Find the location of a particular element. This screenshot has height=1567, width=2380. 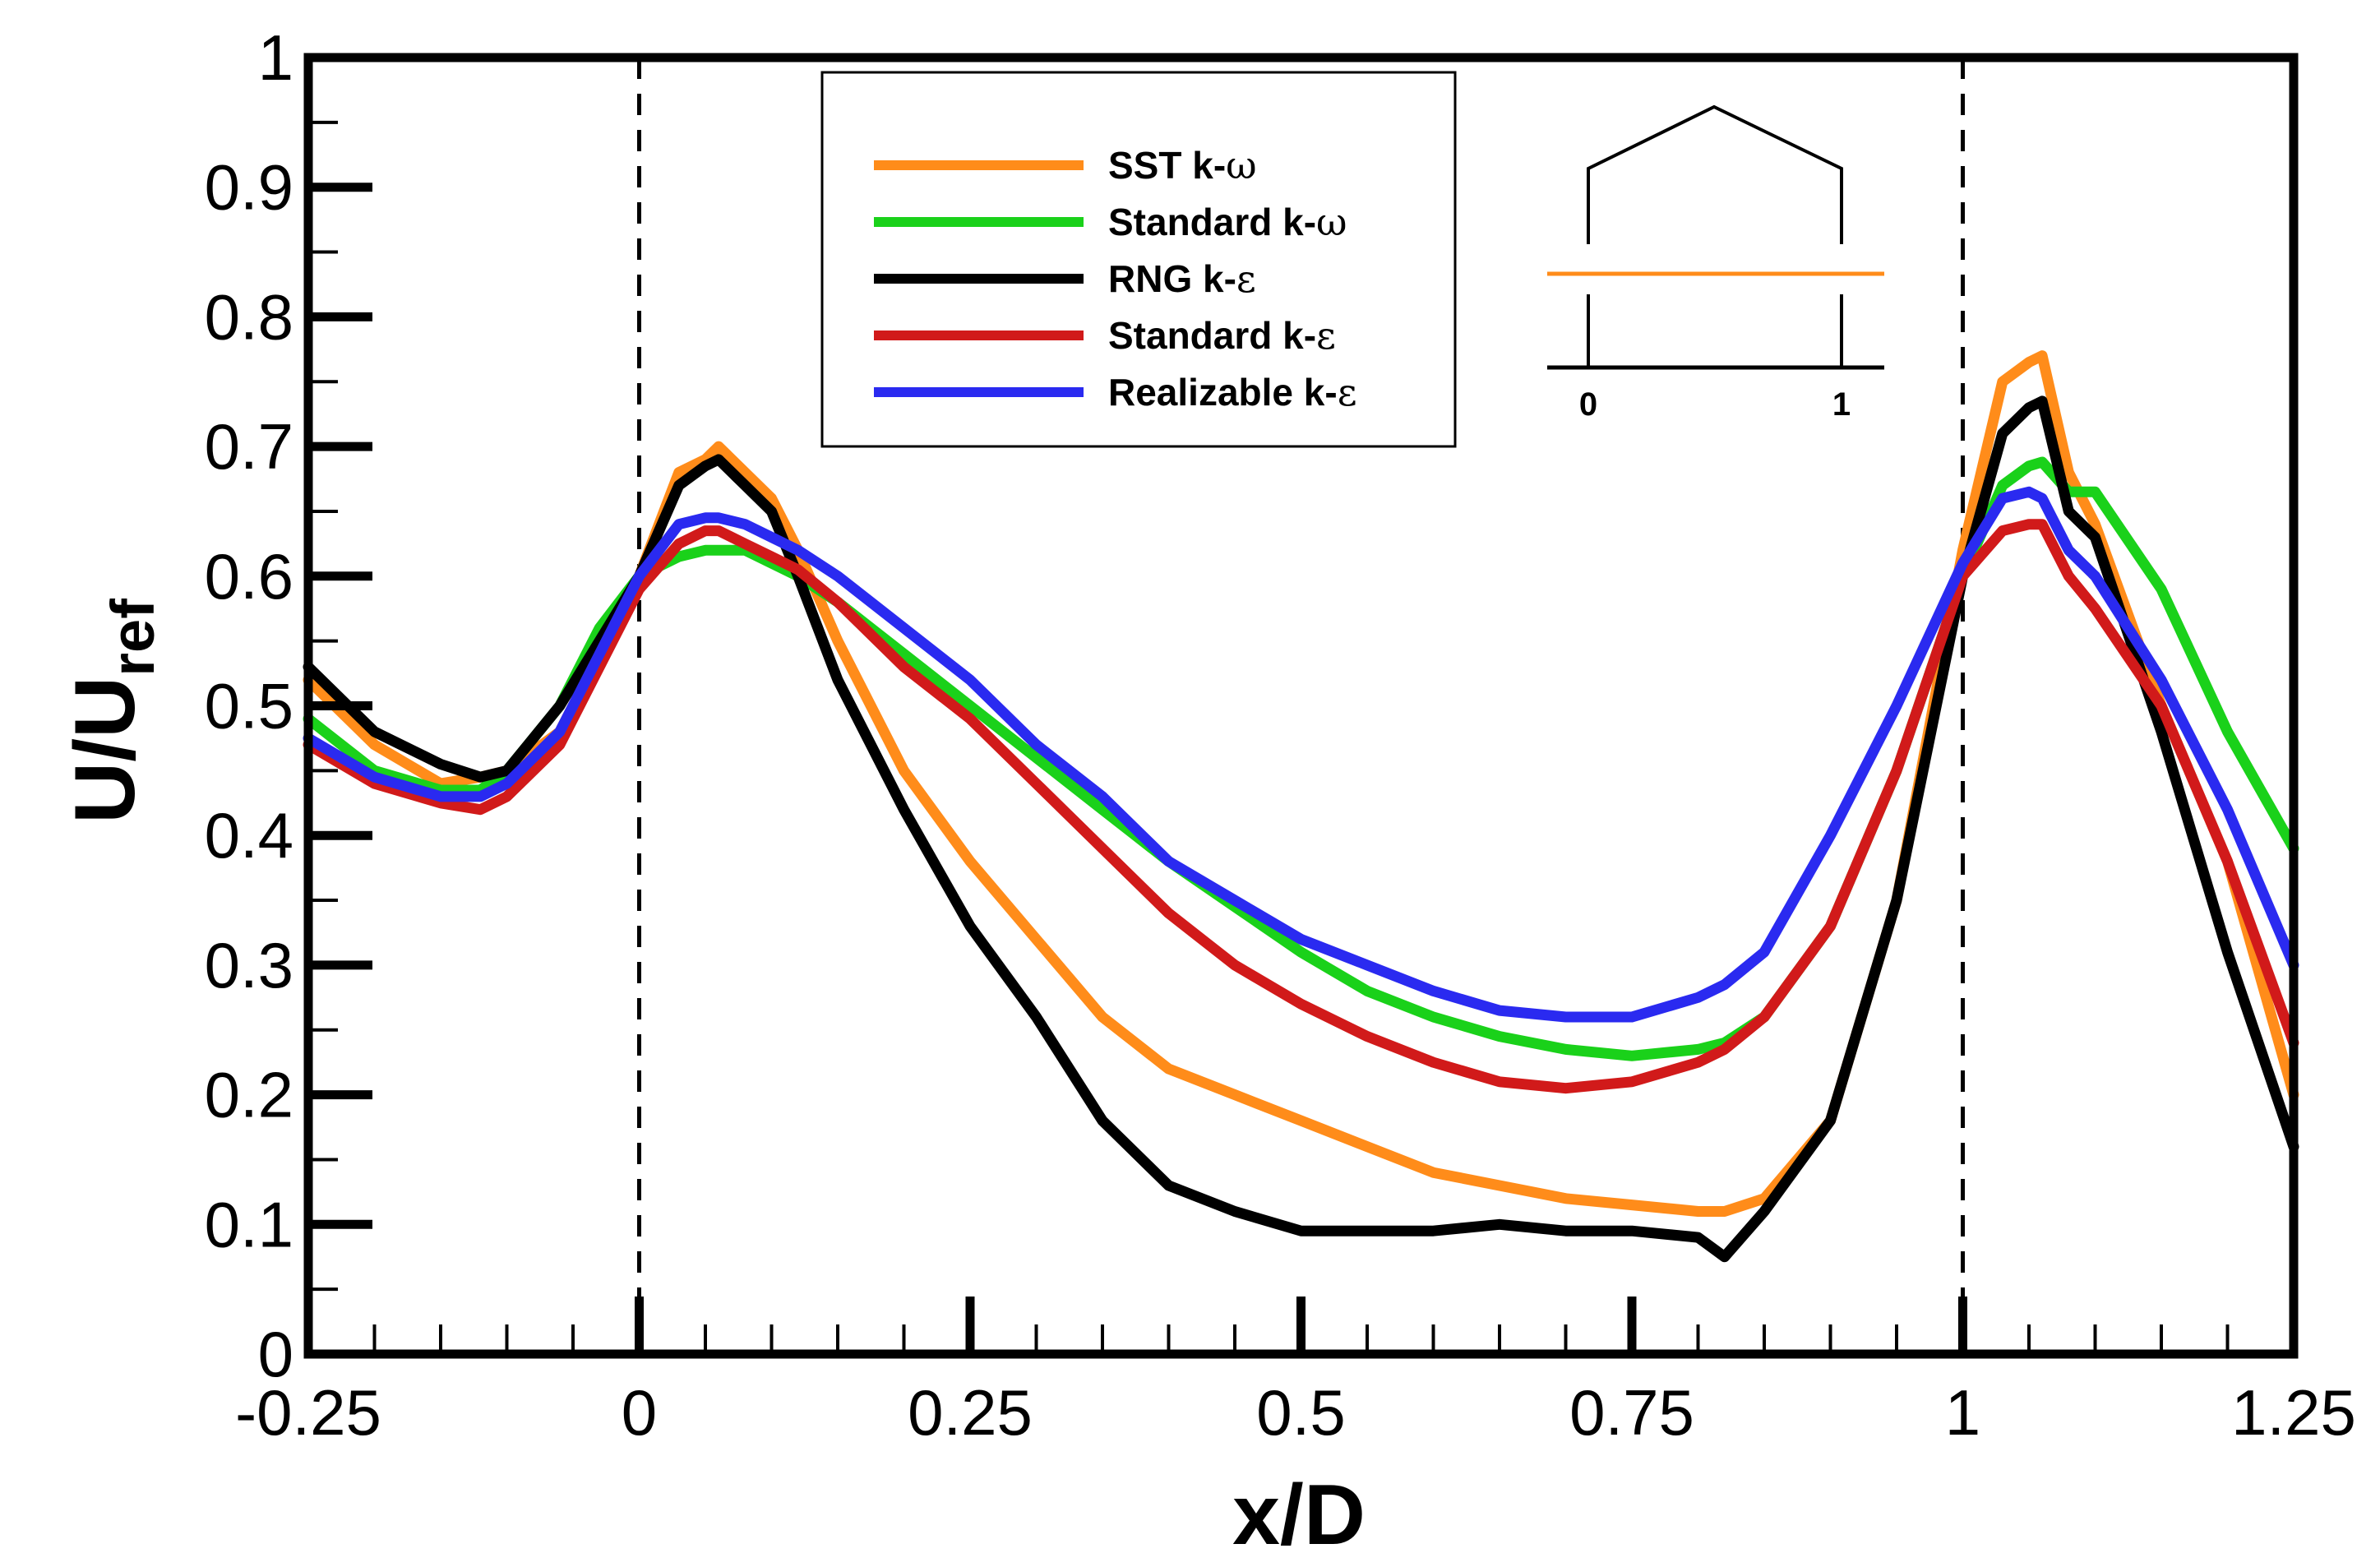

y-tick-label: 0.4 is located at coordinates (249, 835).